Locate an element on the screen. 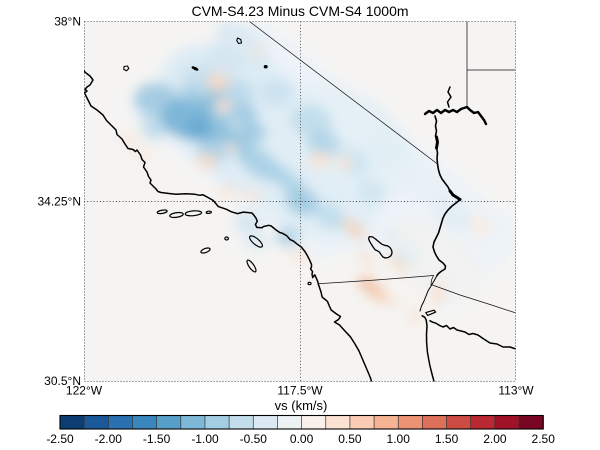 The height and width of the screenshot is (450, 600). svg-text: 117.5°W is located at coordinates (300, 391).